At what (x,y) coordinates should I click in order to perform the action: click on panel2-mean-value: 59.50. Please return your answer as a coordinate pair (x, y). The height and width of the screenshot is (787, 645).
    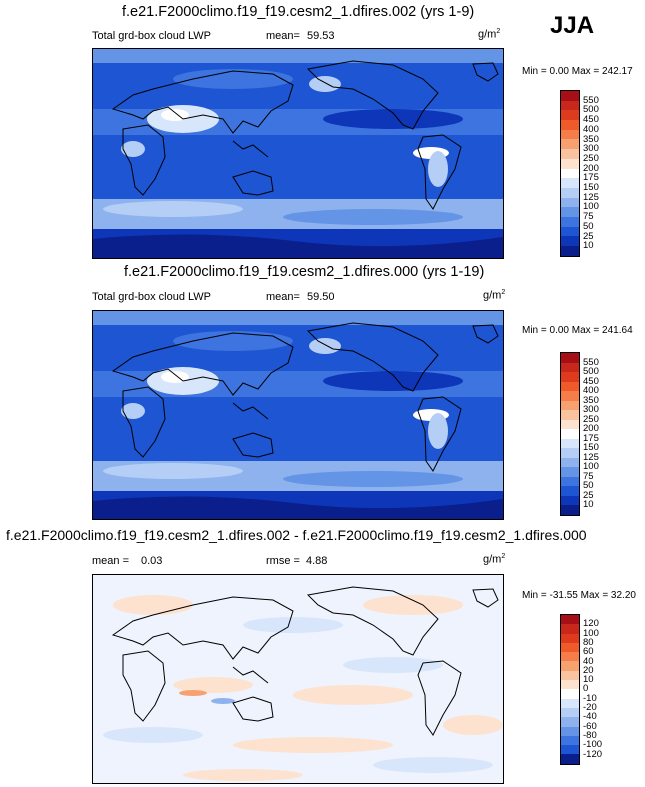
    Looking at the image, I should click on (321, 297).